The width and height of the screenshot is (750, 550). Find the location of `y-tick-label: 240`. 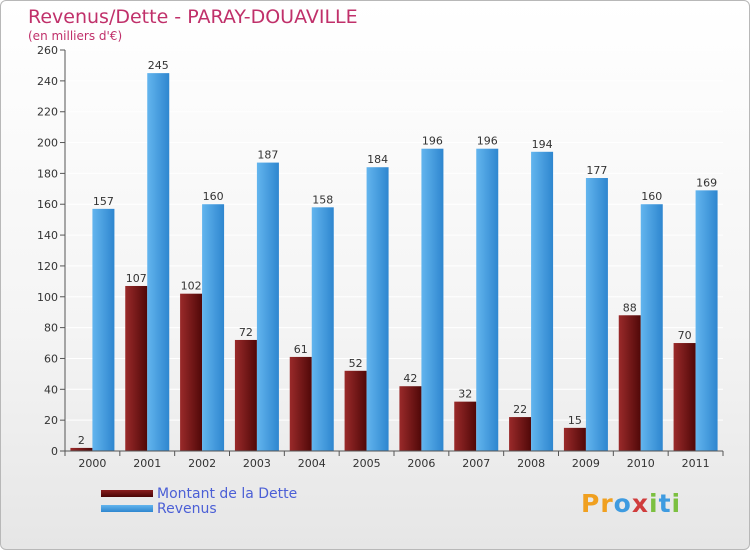

y-tick-label: 240 is located at coordinates (47, 81).